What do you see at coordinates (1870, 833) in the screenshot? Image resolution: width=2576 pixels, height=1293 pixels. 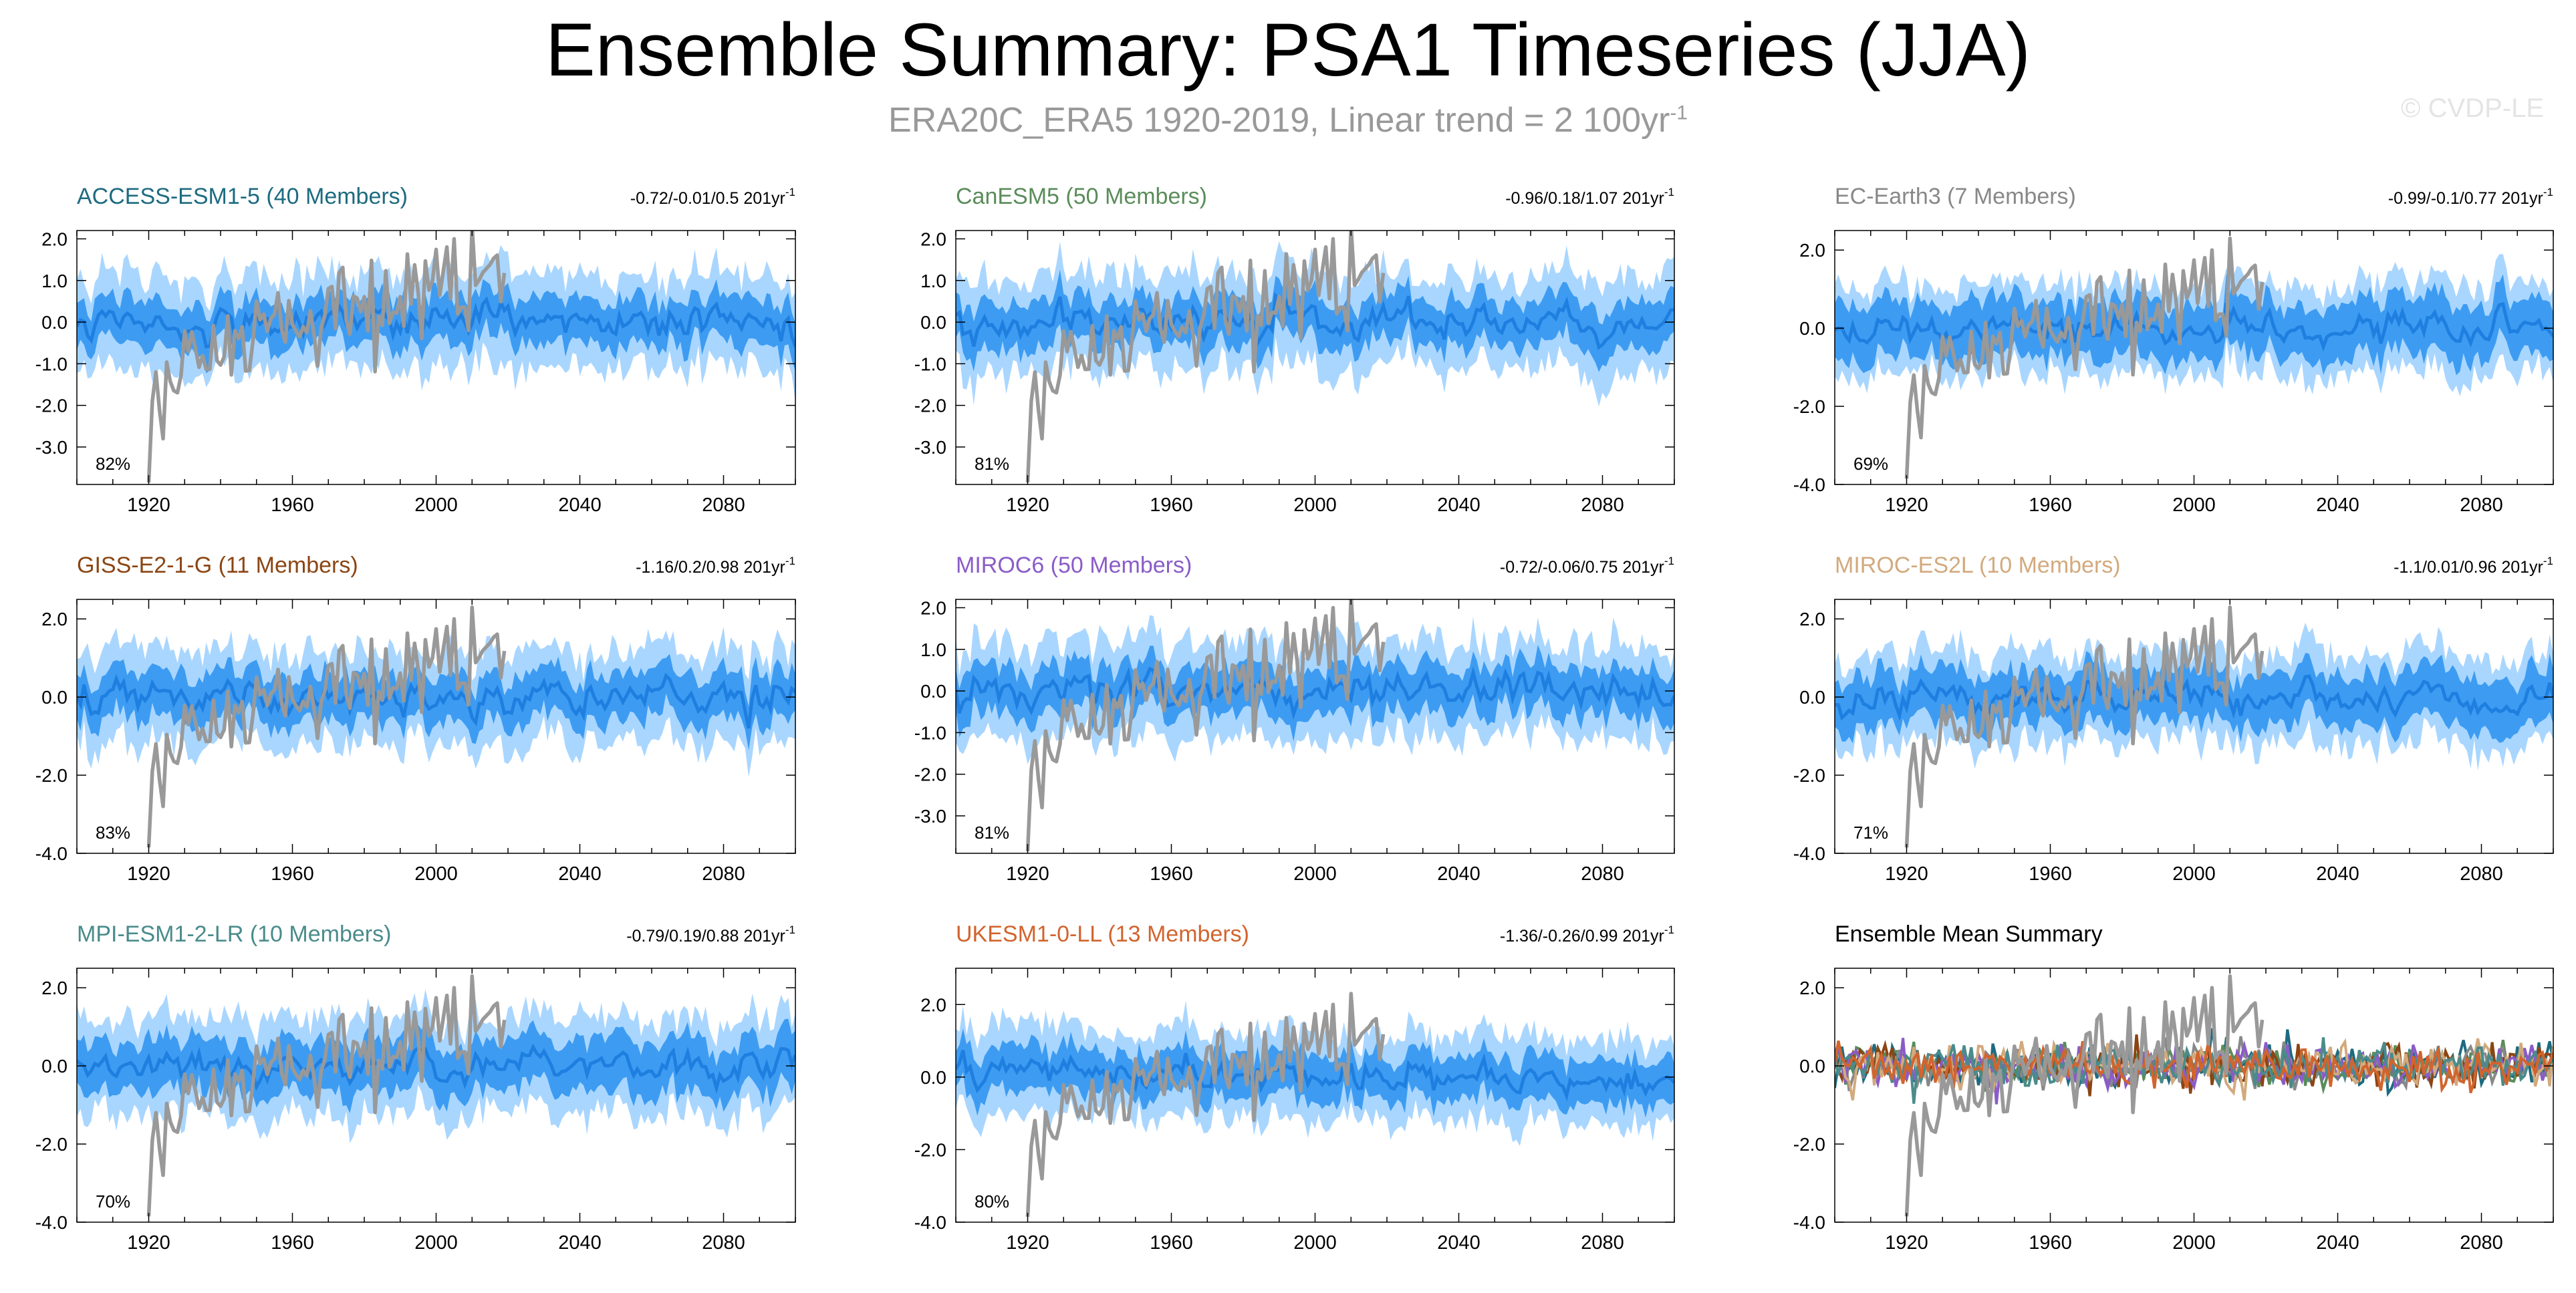 I see `percent-label: 71%` at bounding box center [1870, 833].